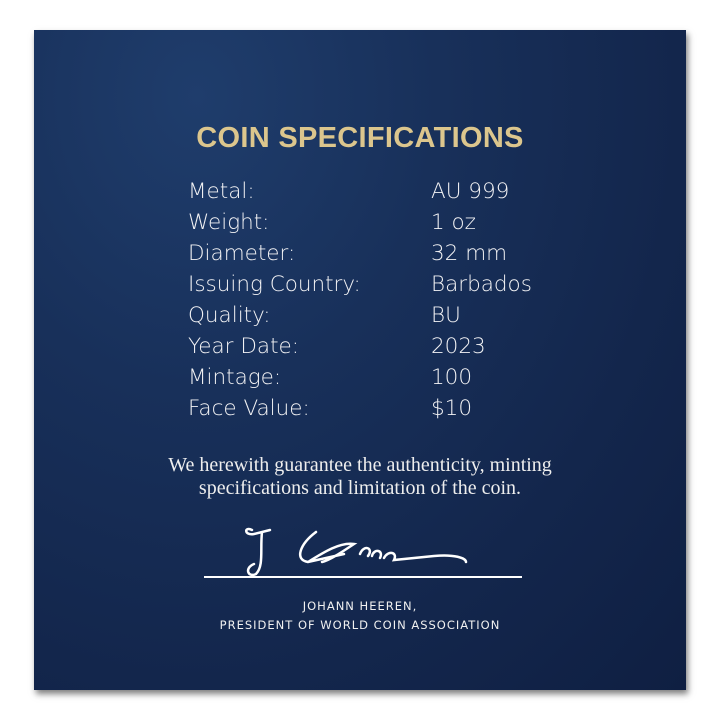 This screenshot has width=720, height=720. I want to click on spec-row-metal: Metal: AU 999, so click(360, 191).